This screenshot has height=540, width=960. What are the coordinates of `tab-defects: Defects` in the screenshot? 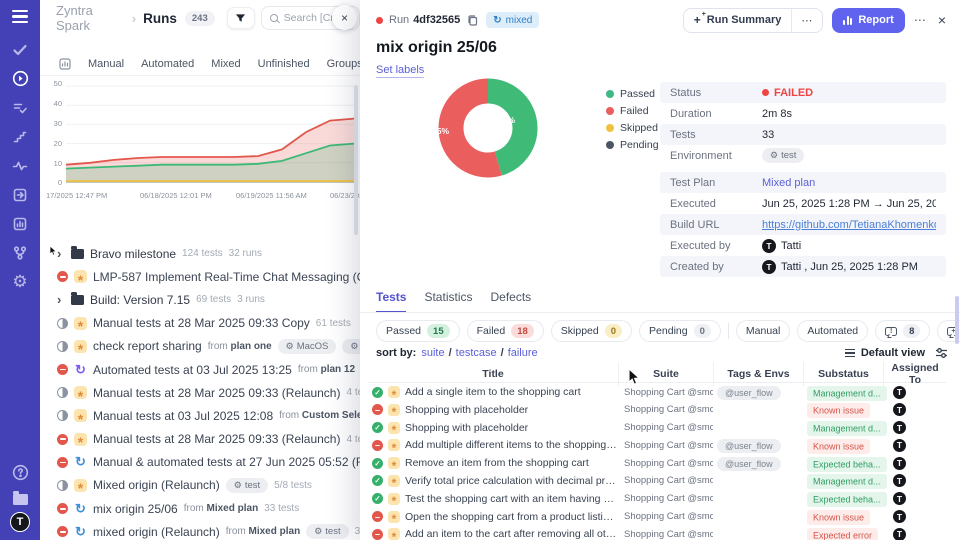 It's located at (511, 297).